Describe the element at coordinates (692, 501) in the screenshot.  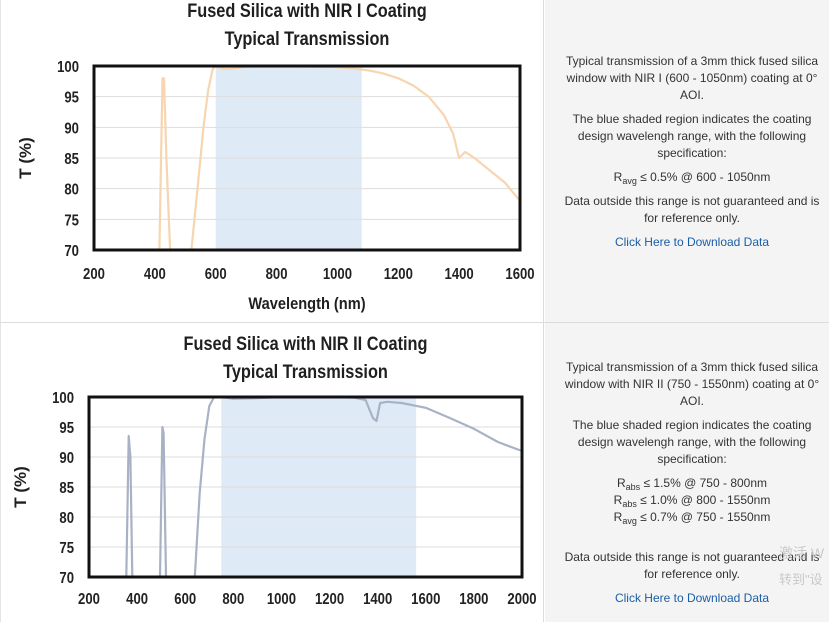
I see `spec-line: Rabs ≤ 1.0% @ 800 - 1550nm` at that location.